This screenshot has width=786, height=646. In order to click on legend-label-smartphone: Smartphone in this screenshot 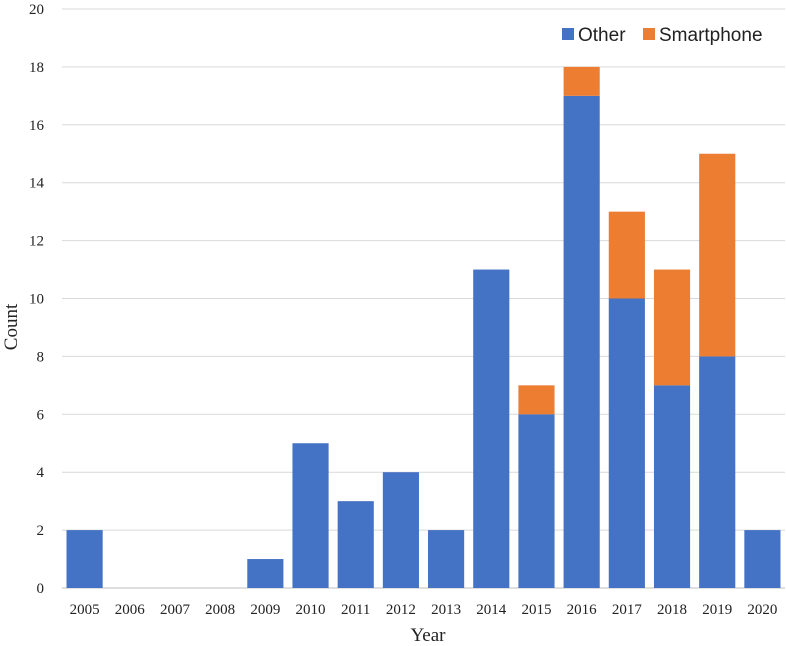, I will do `click(711, 35)`.